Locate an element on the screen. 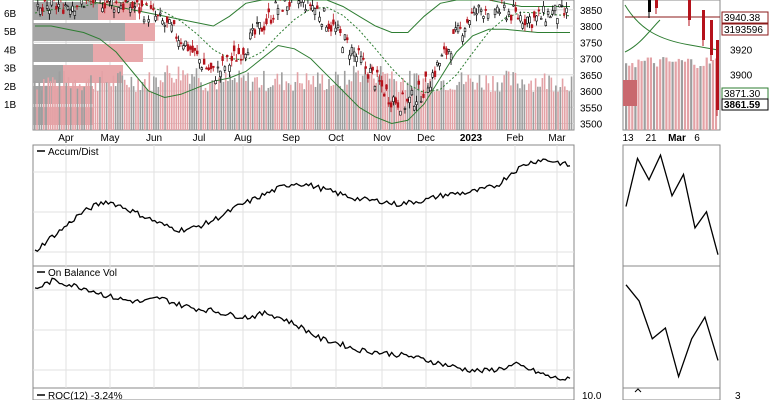 This screenshot has height=400, width=770. date-tick-label: Apr is located at coordinates (66, 138).